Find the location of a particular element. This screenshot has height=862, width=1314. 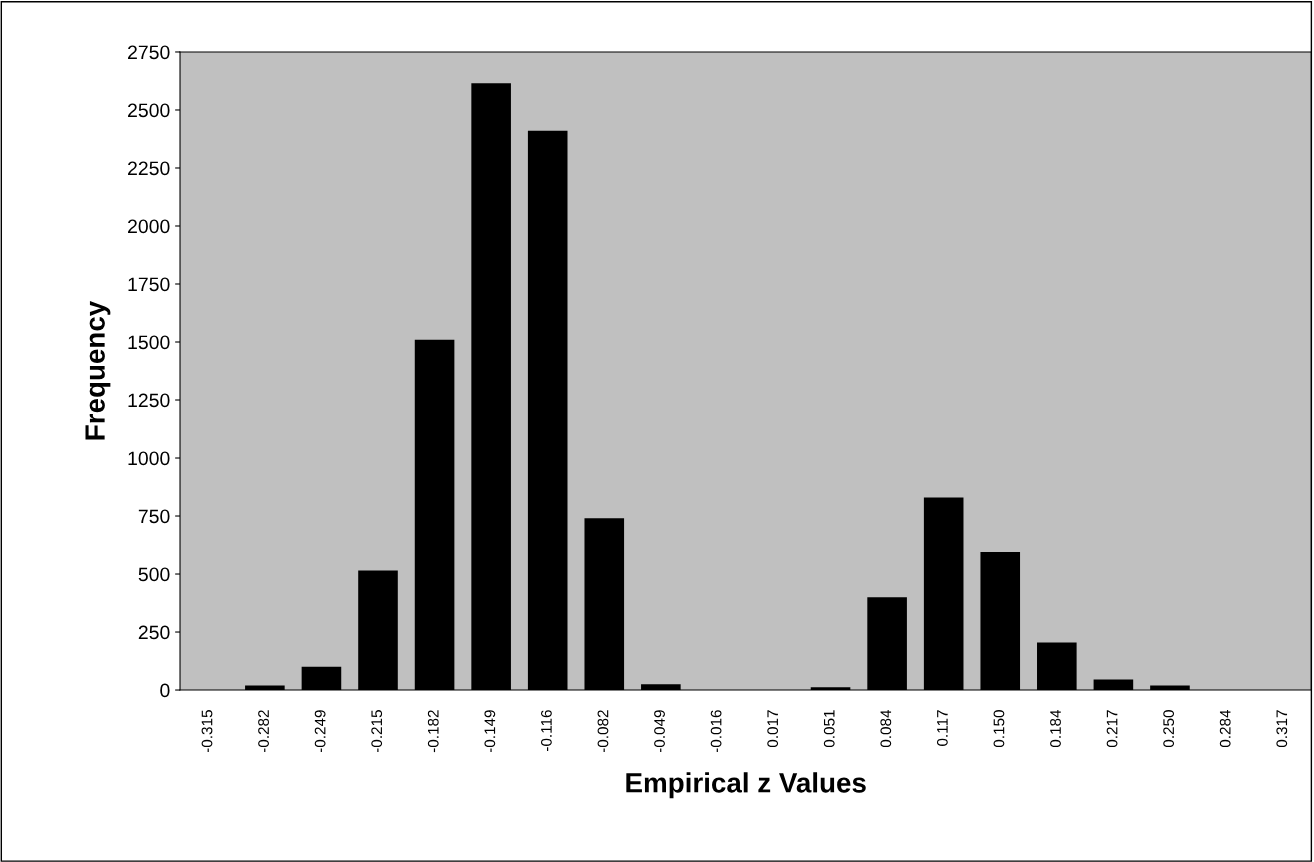

y-tick-label: 1500 is located at coordinates (149, 342).